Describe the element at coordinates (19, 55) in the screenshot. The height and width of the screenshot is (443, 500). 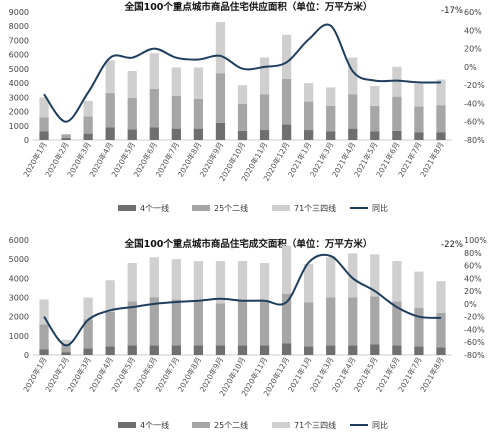
I see `y-tick-label: 6000` at that location.